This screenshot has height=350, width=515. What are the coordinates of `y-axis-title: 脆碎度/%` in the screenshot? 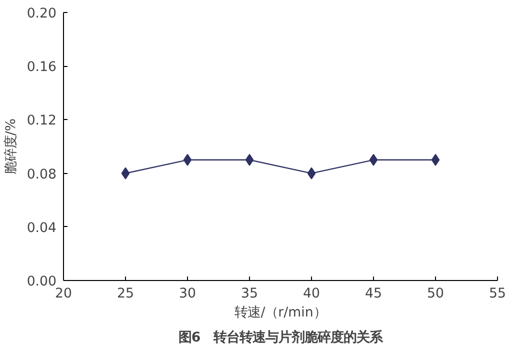 It's located at (10, 146).